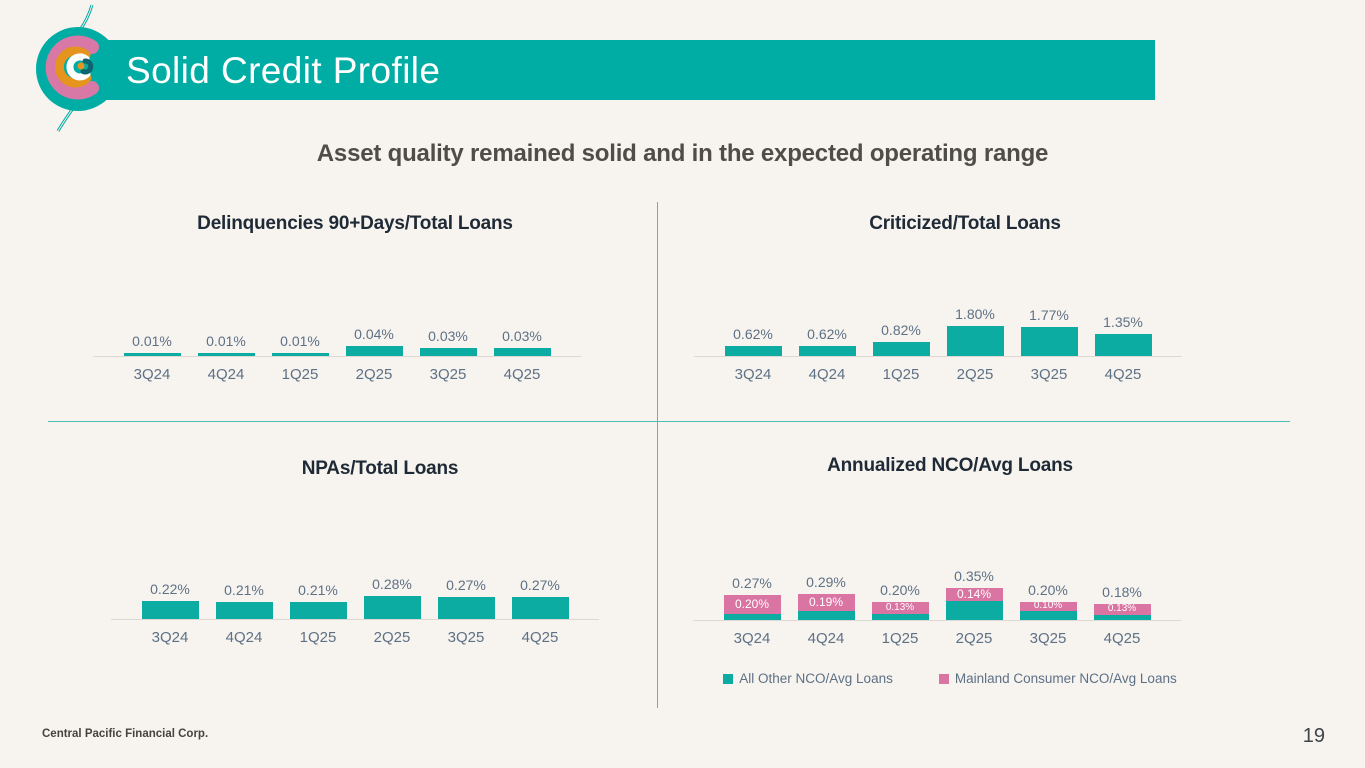 The image size is (1365, 768). I want to click on bar-value-label: 0.35%, so click(974, 576).